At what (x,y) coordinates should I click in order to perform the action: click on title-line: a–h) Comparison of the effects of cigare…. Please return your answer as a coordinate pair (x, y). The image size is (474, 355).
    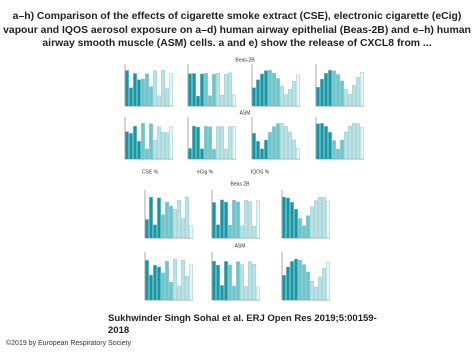
    Looking at the image, I should click on (237, 16).